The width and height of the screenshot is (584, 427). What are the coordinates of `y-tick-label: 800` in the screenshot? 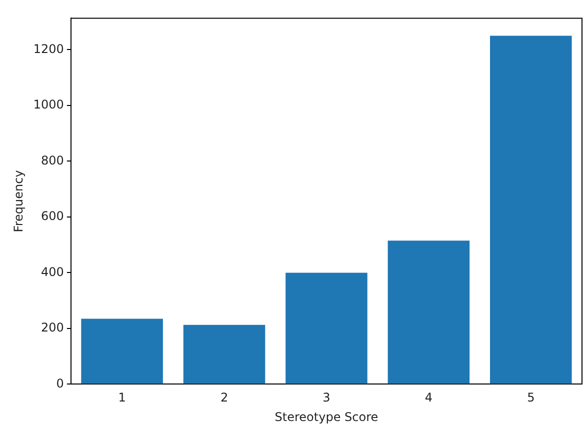 It's located at (52, 160).